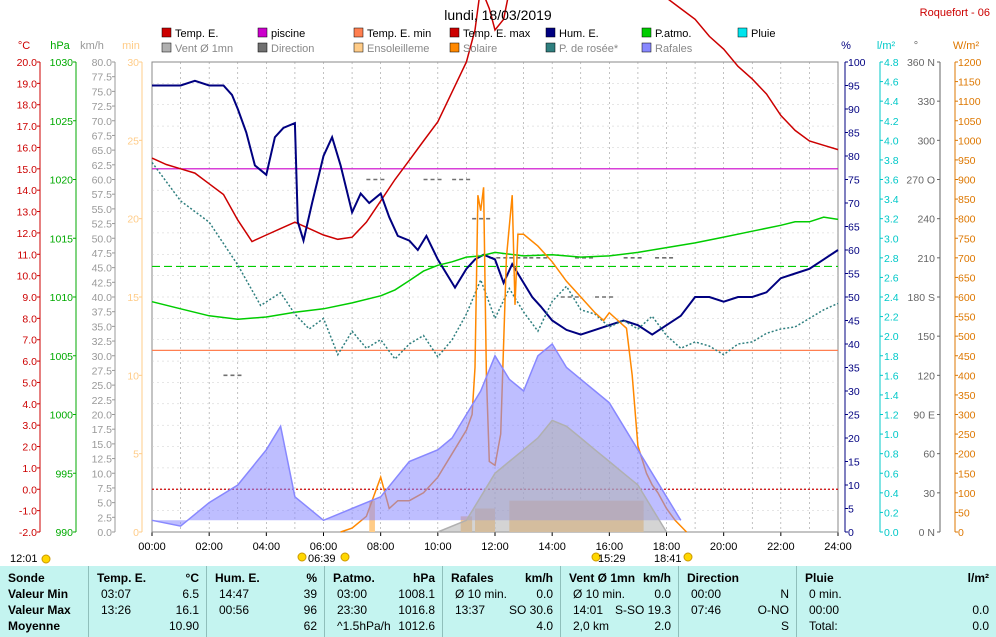 The height and width of the screenshot is (637, 996). What do you see at coordinates (237, 578) in the screenshot?
I see `stat-title: Hum. E.` at bounding box center [237, 578].